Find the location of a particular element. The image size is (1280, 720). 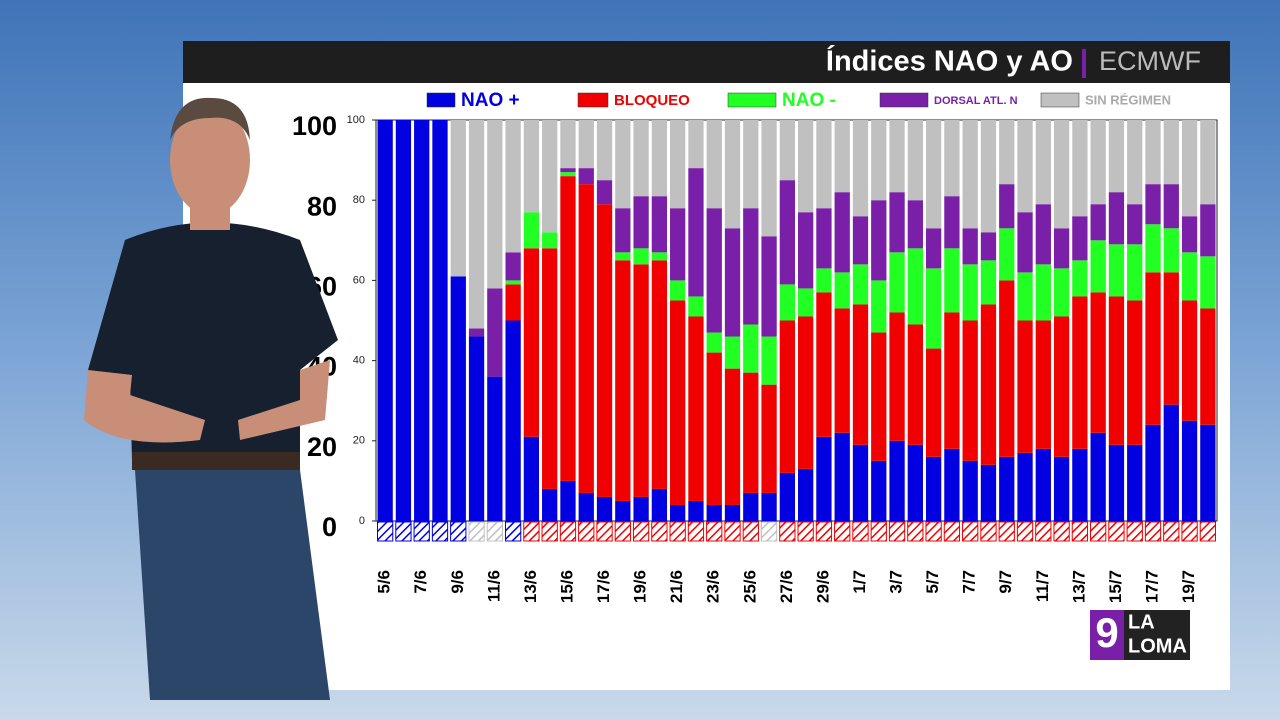

x-tick-label: 25/6 is located at coordinates (749, 586).